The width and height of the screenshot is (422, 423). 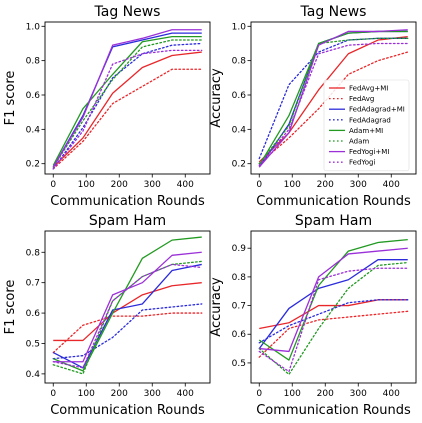 What do you see at coordinates (377, 110) in the screenshot?
I see `legend-label: FedAdagrad+MI` at bounding box center [377, 110].